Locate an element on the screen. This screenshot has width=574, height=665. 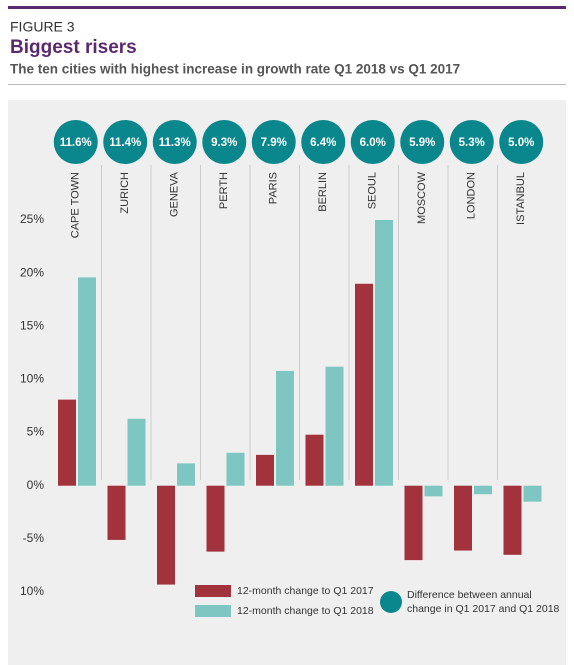
difference-label: 11.3% is located at coordinates (175, 143).